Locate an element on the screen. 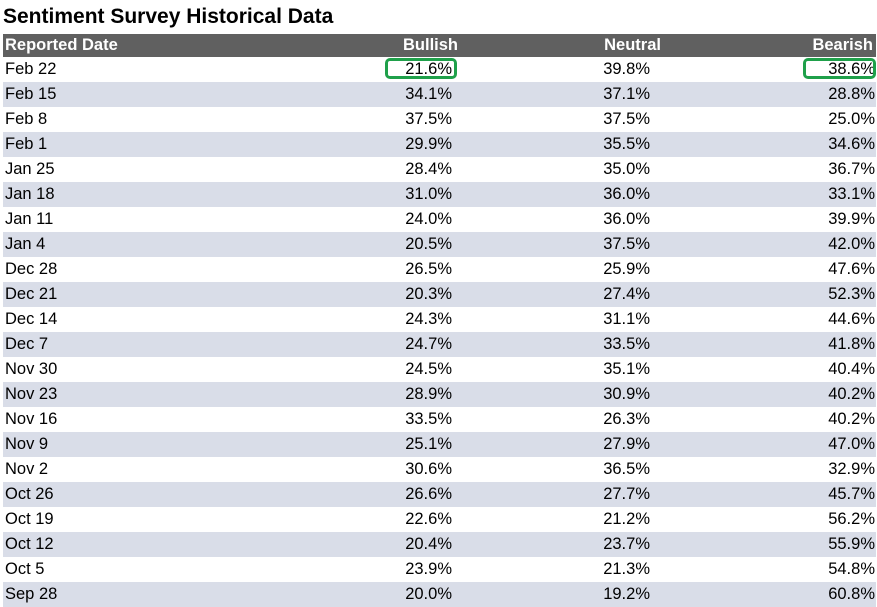 Image resolution: width=877 pixels, height=607 pixels. table-header-row: Reported Date Bullish Neutral Bearish is located at coordinates (439, 45).